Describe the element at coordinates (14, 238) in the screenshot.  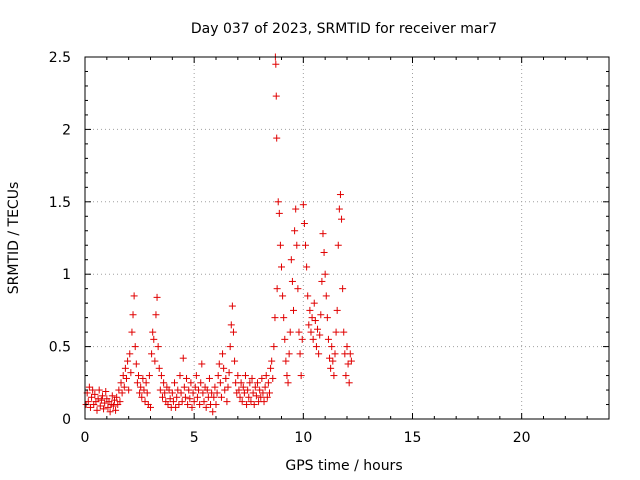
I see `y-axis-label: SRMTID / TECUs` at that location.